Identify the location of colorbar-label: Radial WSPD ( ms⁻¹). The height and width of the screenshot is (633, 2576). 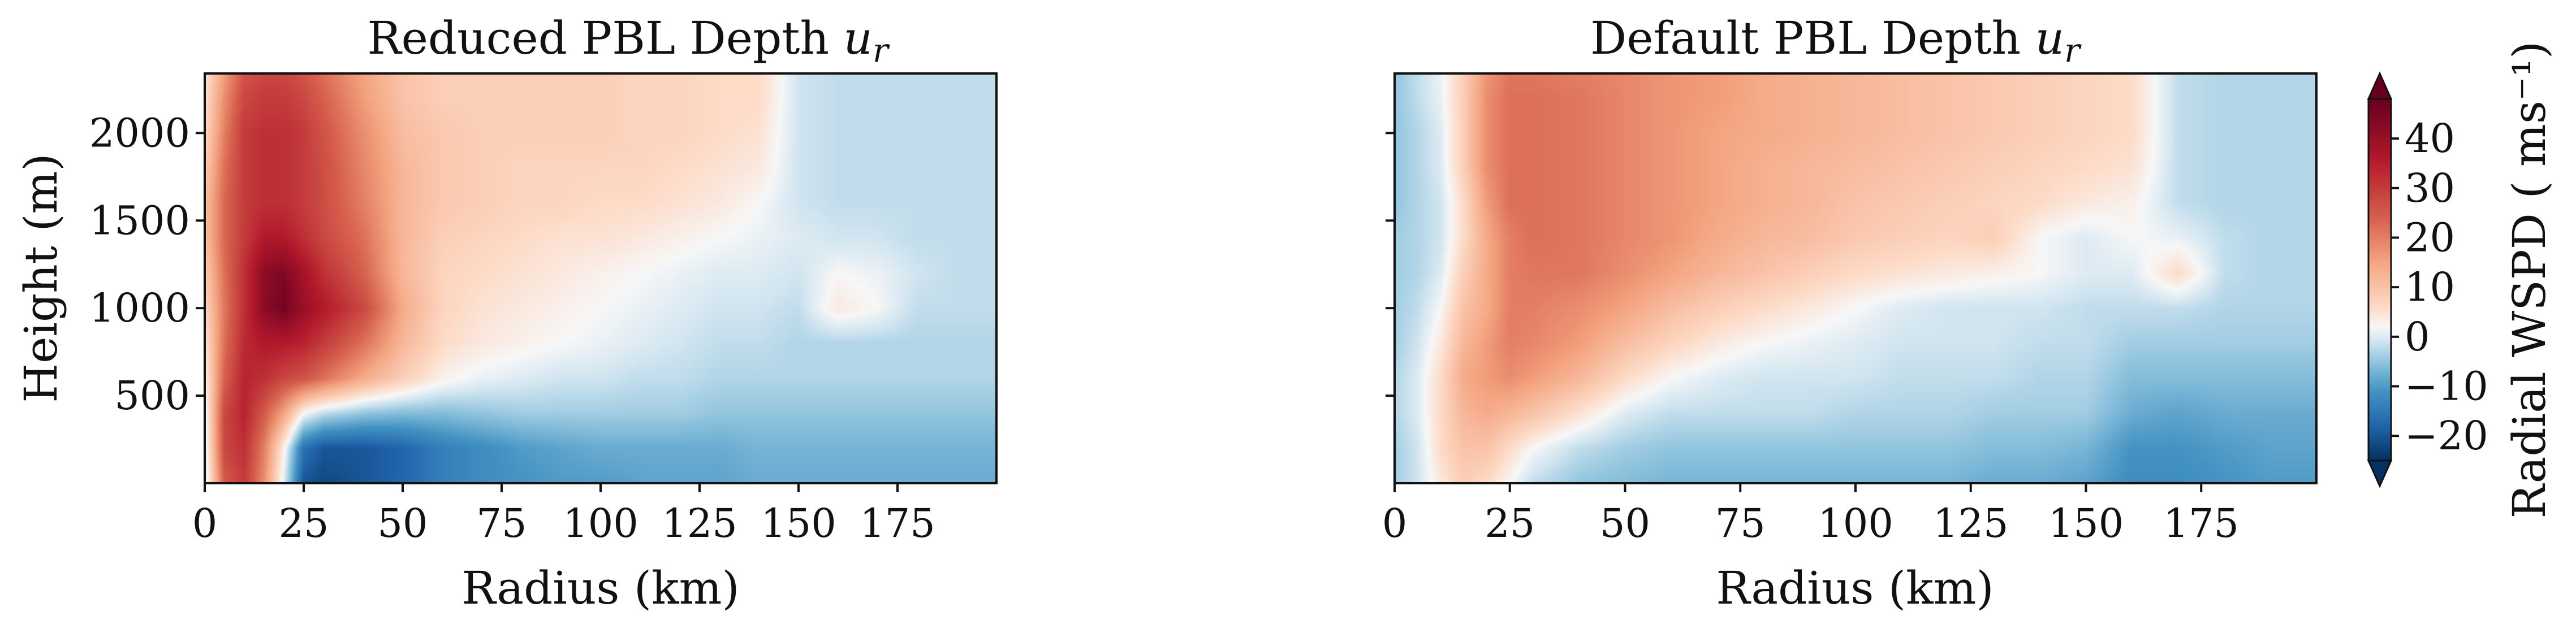
(2530, 280).